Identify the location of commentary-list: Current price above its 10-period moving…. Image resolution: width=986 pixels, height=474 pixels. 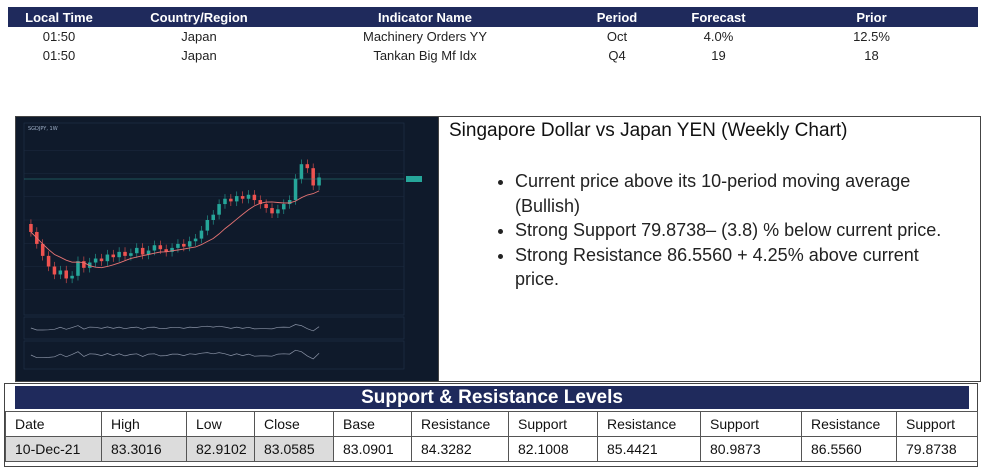
(709, 230).